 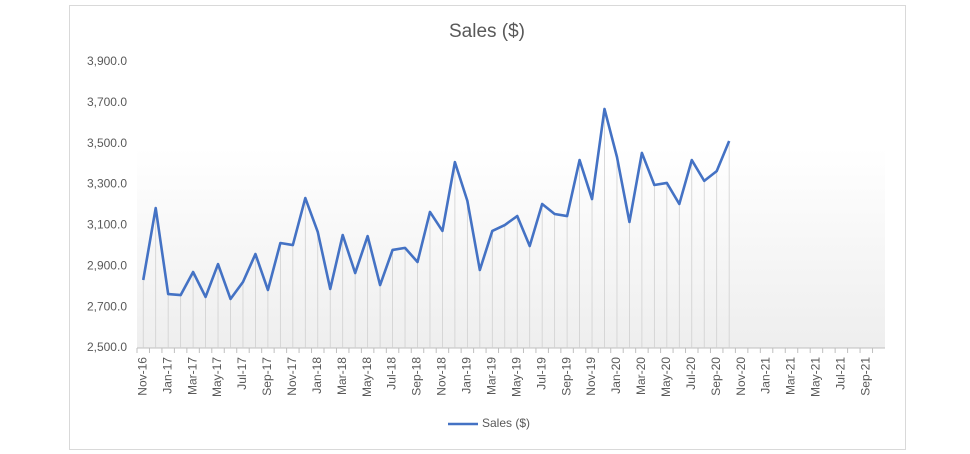 What do you see at coordinates (865, 376) in the screenshot?
I see `x-tick-label: Sep-21` at bounding box center [865, 376].